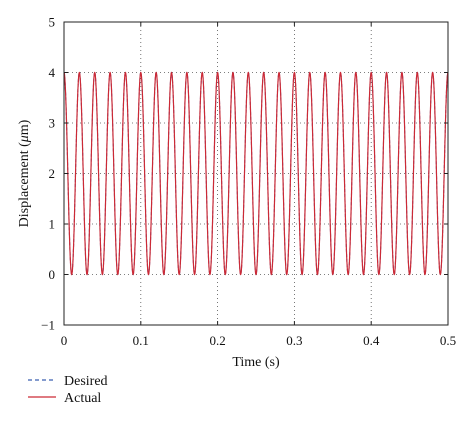 The width and height of the screenshot is (474, 442). Describe the element at coordinates (52, 173) in the screenshot. I see `y-tick-label: 2` at that location.